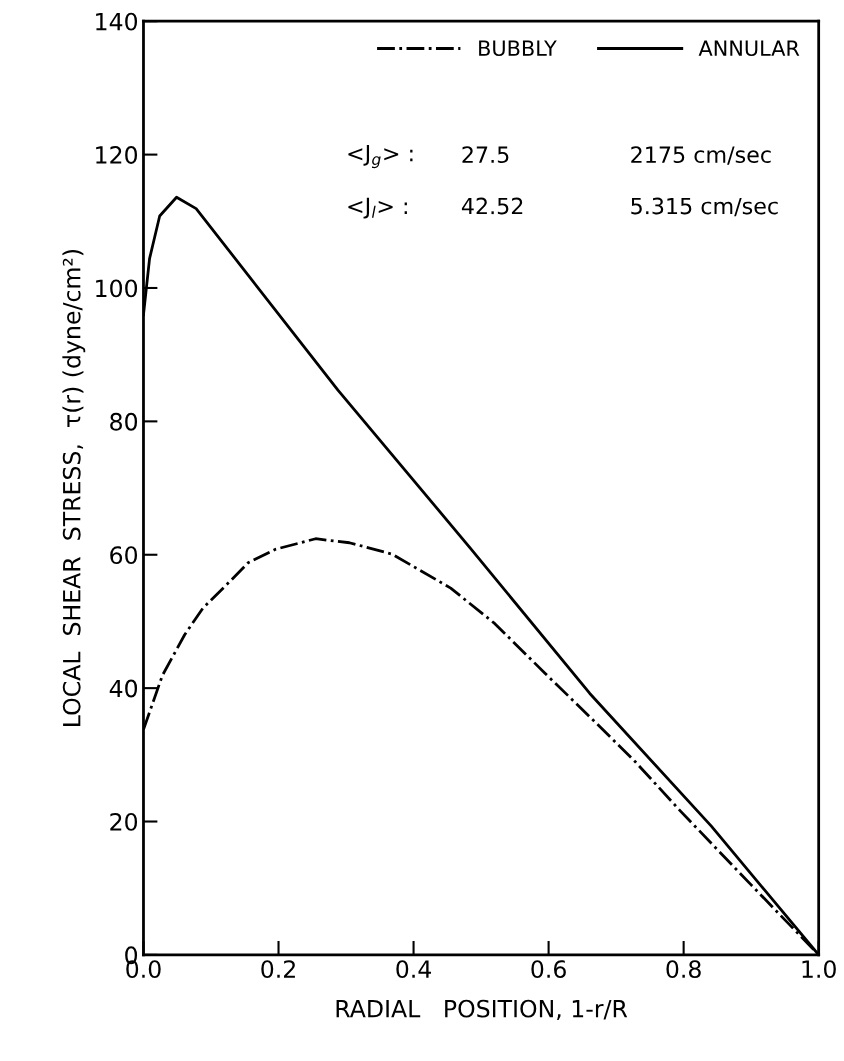 This screenshot has height=1061, width=844. Describe the element at coordinates (414, 969) in the screenshot. I see `x-tick-label: 0.4` at that location.